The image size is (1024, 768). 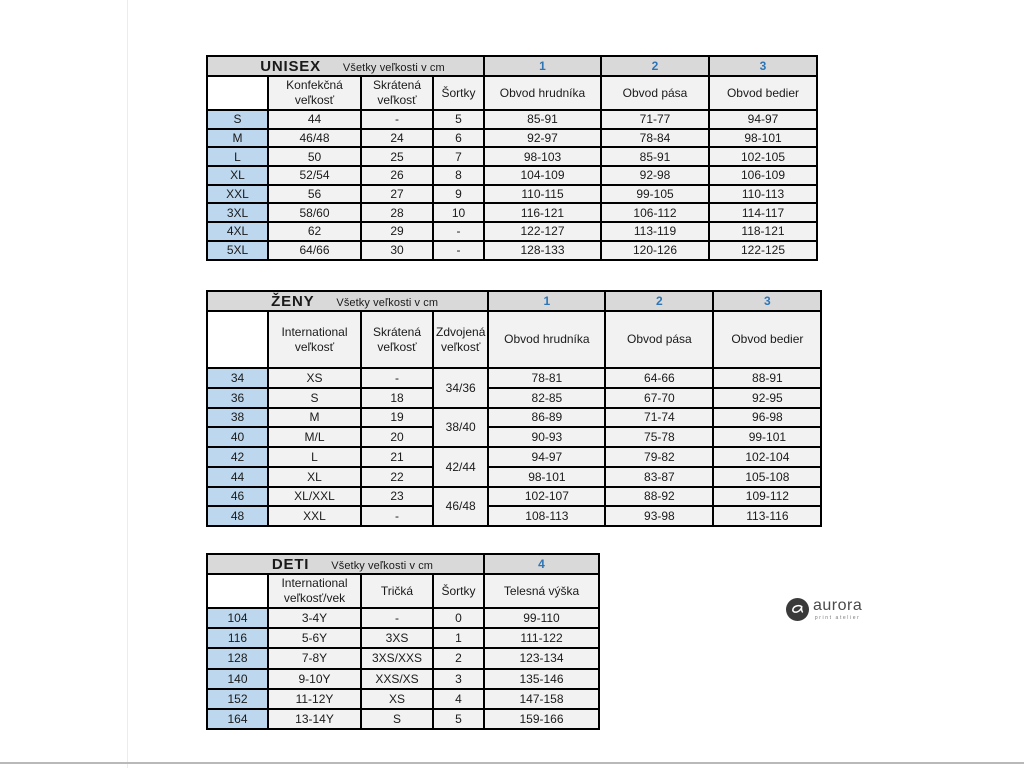 What do you see at coordinates (397, 397) in the screenshot?
I see `value-cell: 18` at bounding box center [397, 397].